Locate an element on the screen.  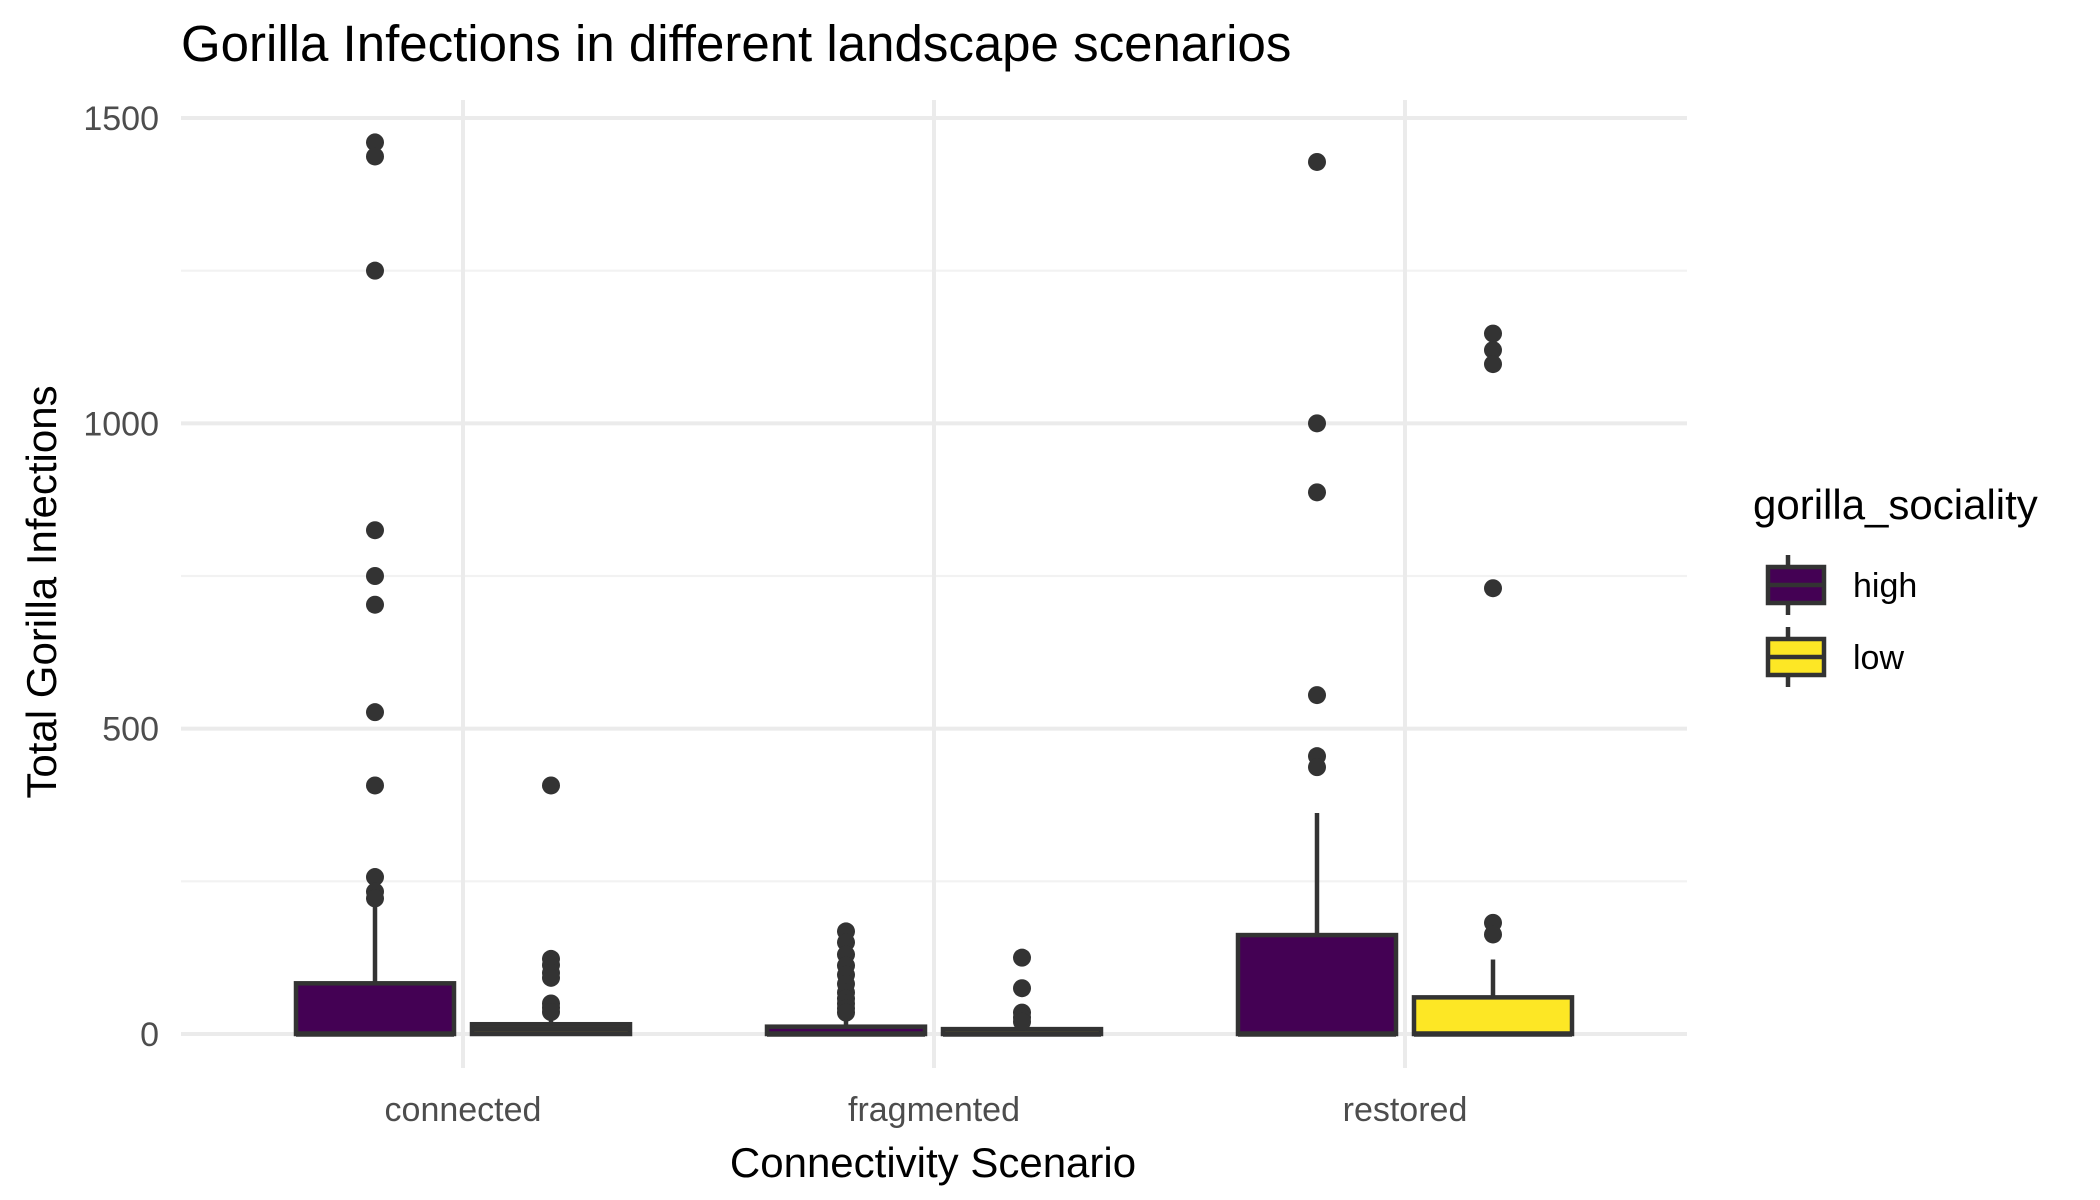
box-low-restored is located at coordinates (1493, 680).